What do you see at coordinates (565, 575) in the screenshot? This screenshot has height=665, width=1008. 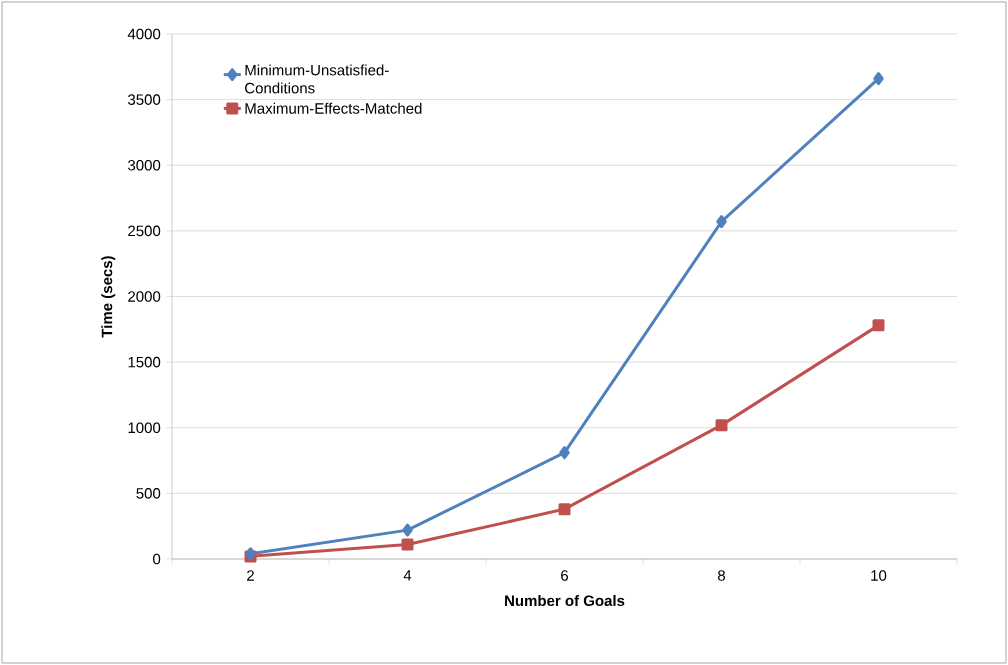 I see `x-tick-label: 6` at bounding box center [565, 575].